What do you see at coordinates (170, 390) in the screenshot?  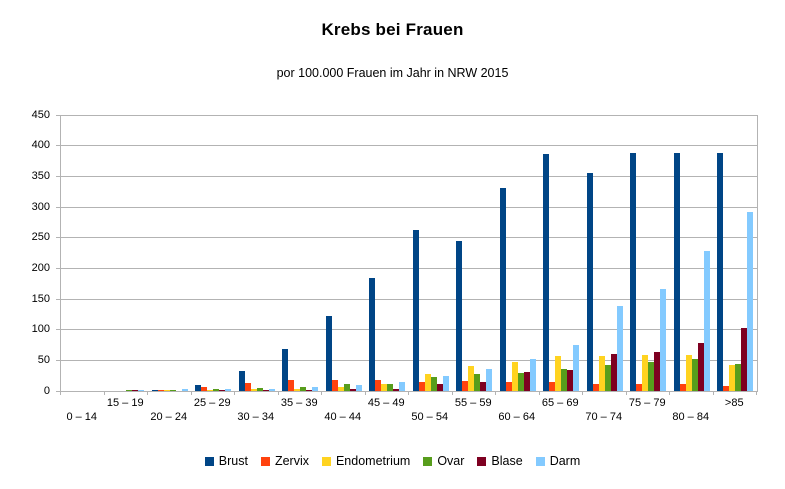 I see `bar-group-2024` at bounding box center [170, 390].